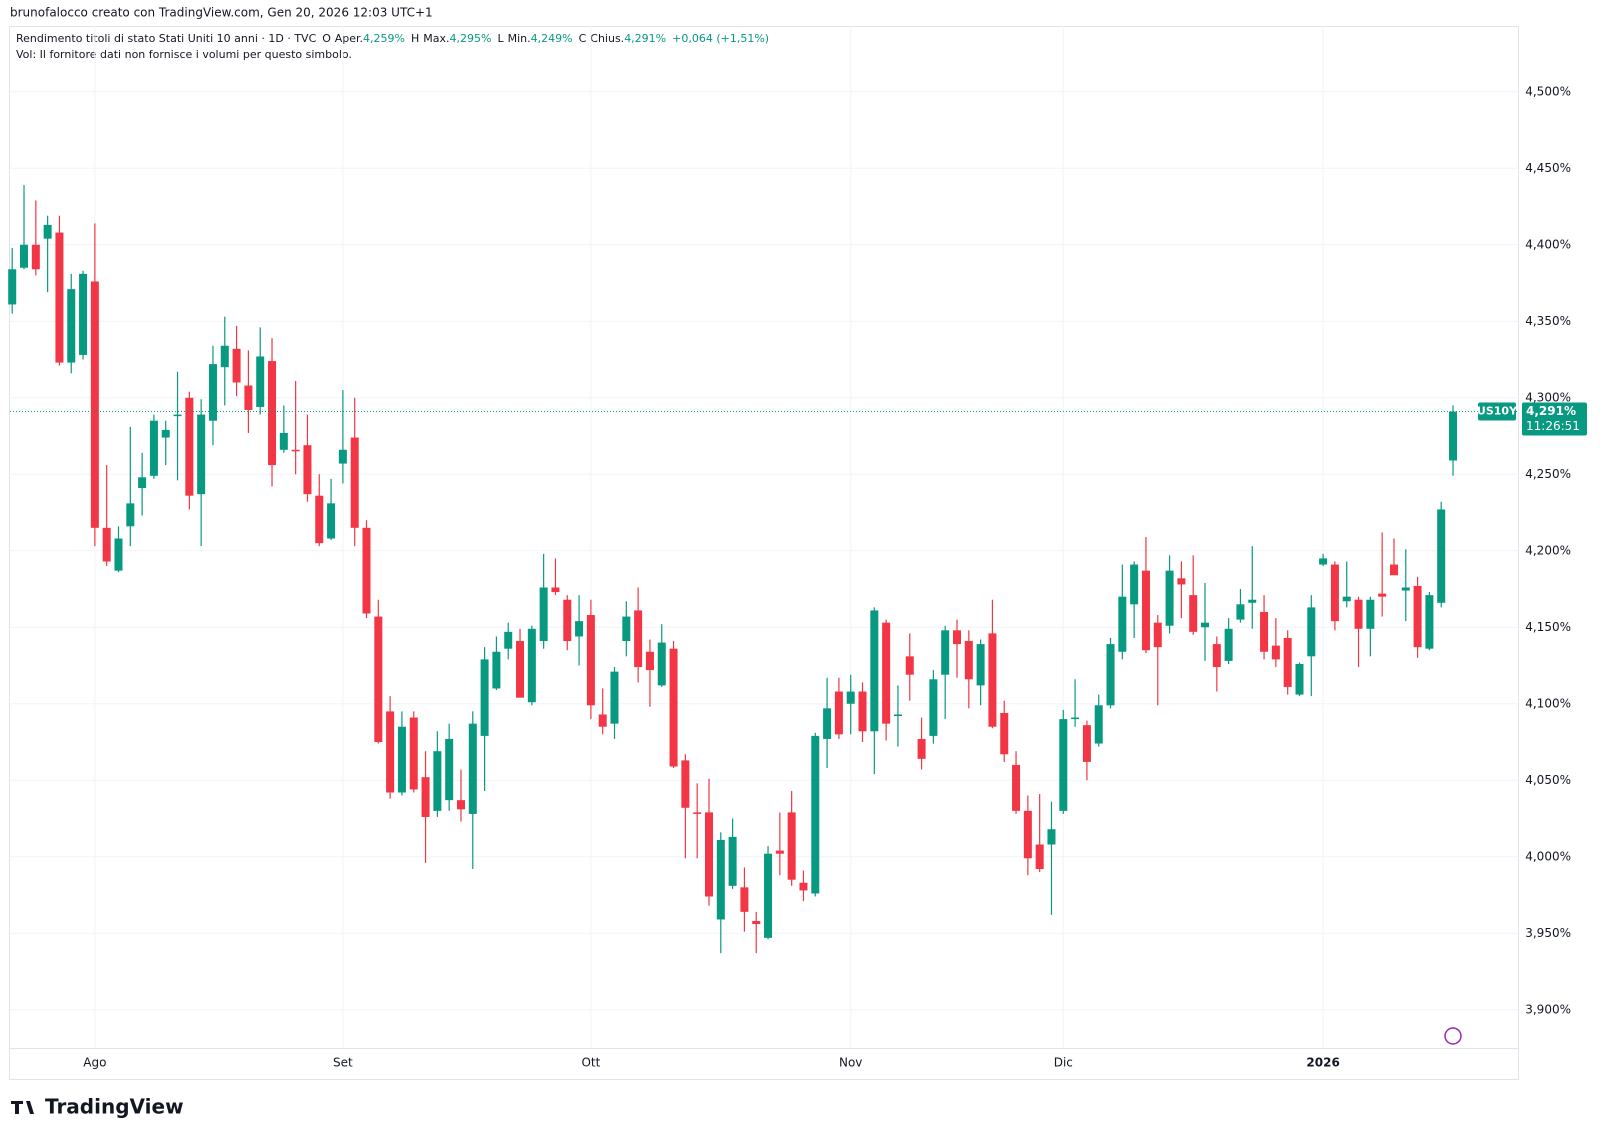  I want to click on y-tick-label: 4,000%, so click(1548, 856).